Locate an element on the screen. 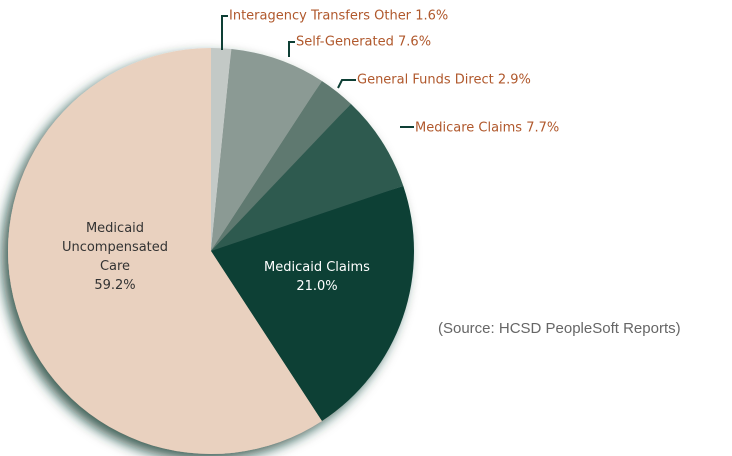  category-name: Medicaid Claims is located at coordinates (317, 267).